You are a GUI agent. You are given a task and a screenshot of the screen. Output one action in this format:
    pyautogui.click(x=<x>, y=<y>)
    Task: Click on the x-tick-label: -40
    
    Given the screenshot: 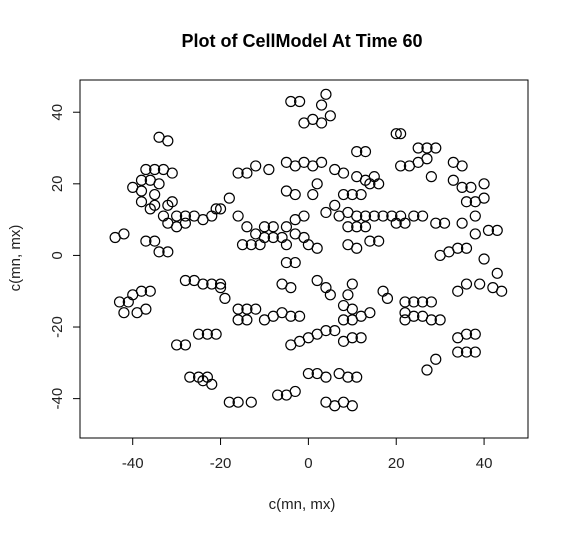 What is the action you would take?
    pyautogui.click(x=133, y=463)
    